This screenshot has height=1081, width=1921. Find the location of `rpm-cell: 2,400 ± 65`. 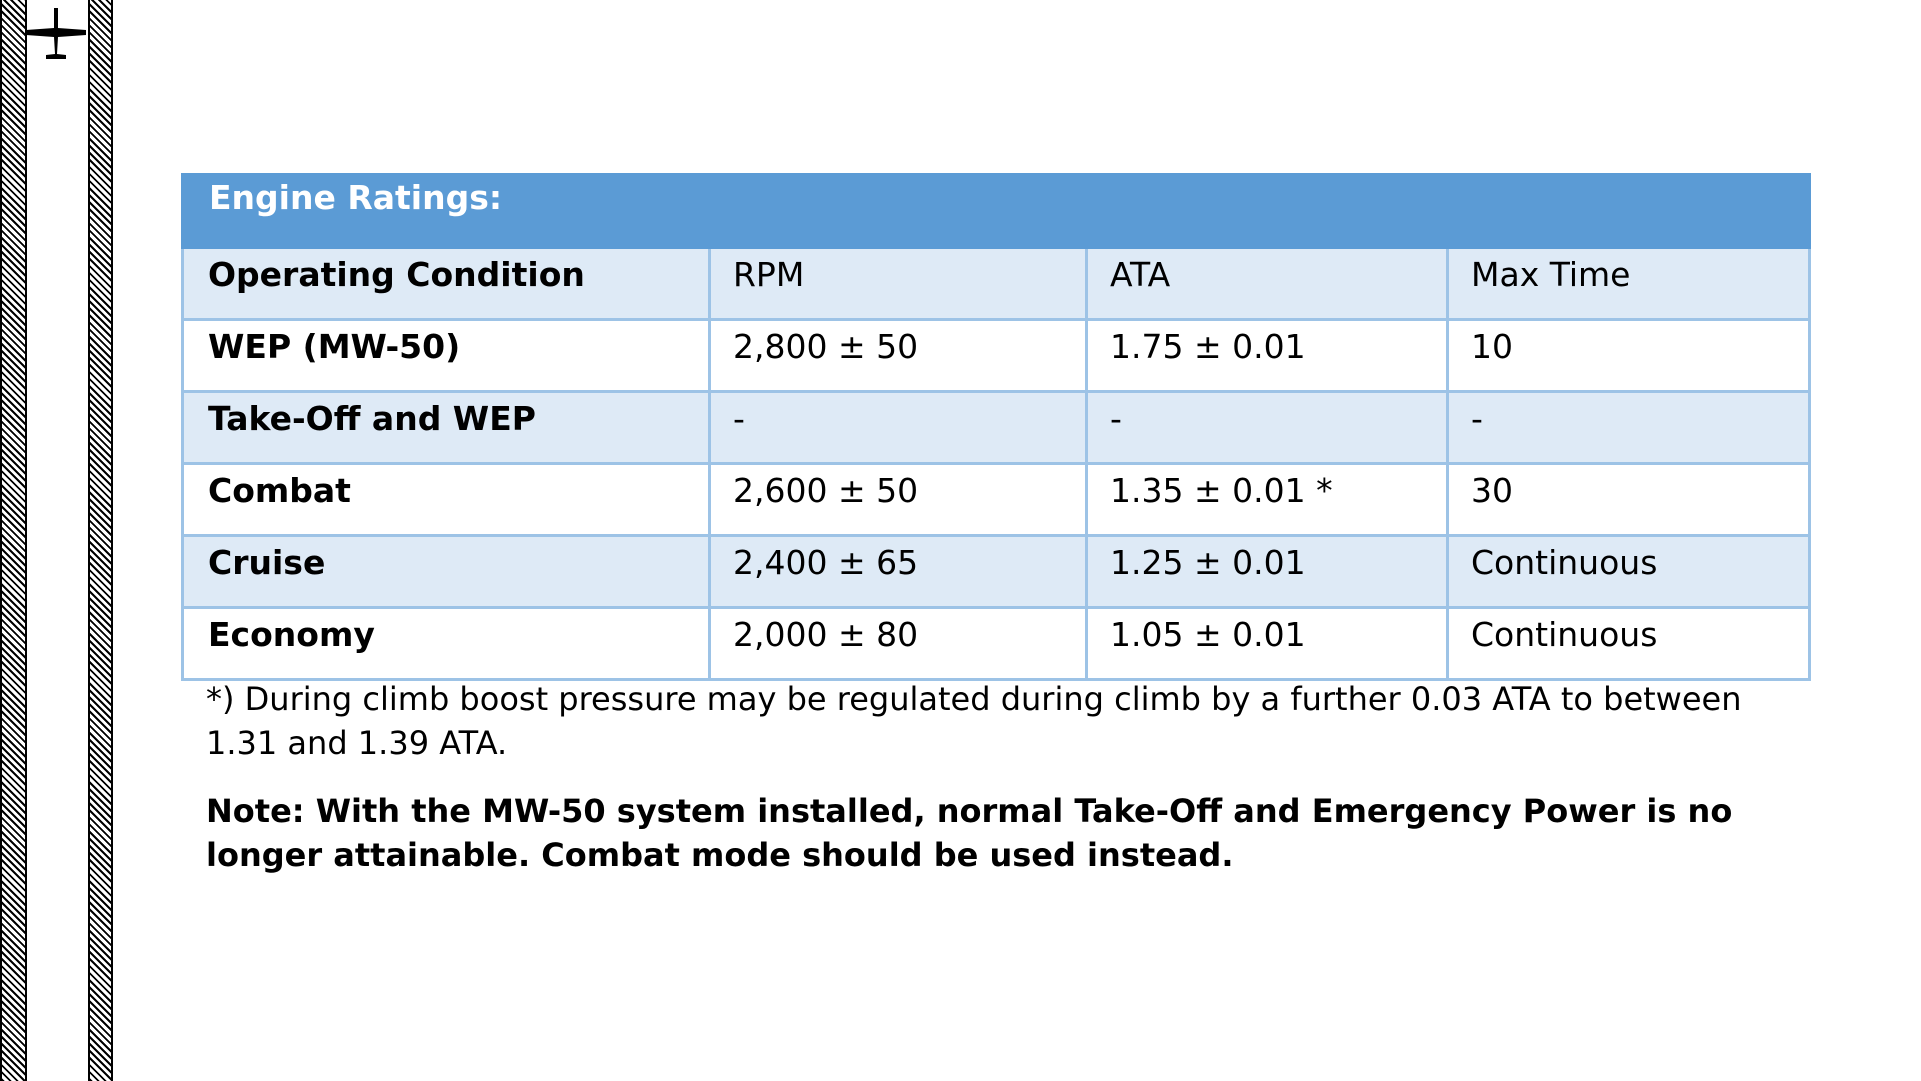

rpm-cell: 2,400 ± 65 is located at coordinates (898, 571).